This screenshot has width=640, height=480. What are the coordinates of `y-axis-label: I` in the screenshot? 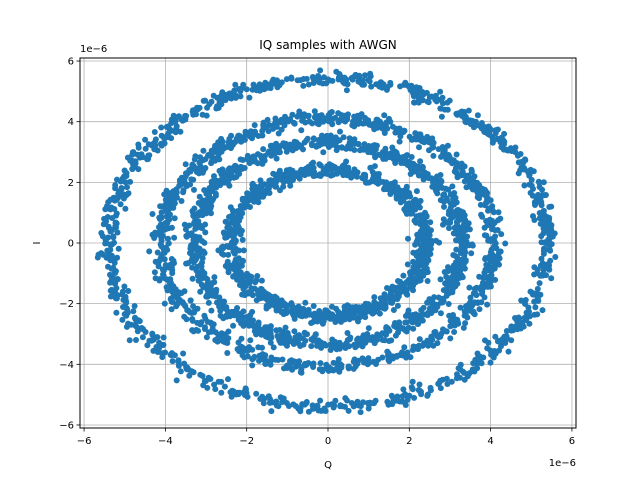 It's located at (37, 243).